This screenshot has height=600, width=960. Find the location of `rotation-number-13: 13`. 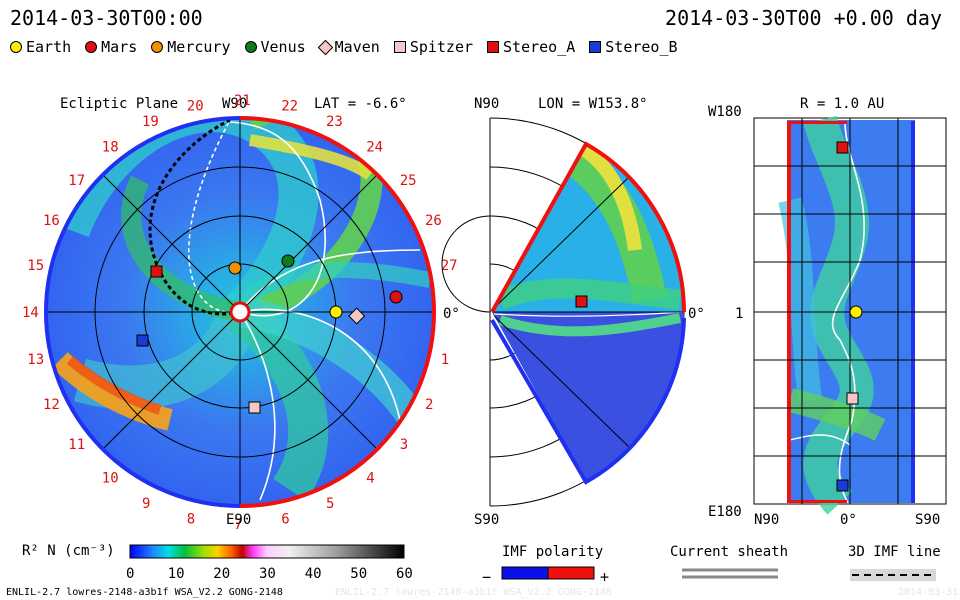

rotation-number-13: 13 is located at coordinates (35, 360).